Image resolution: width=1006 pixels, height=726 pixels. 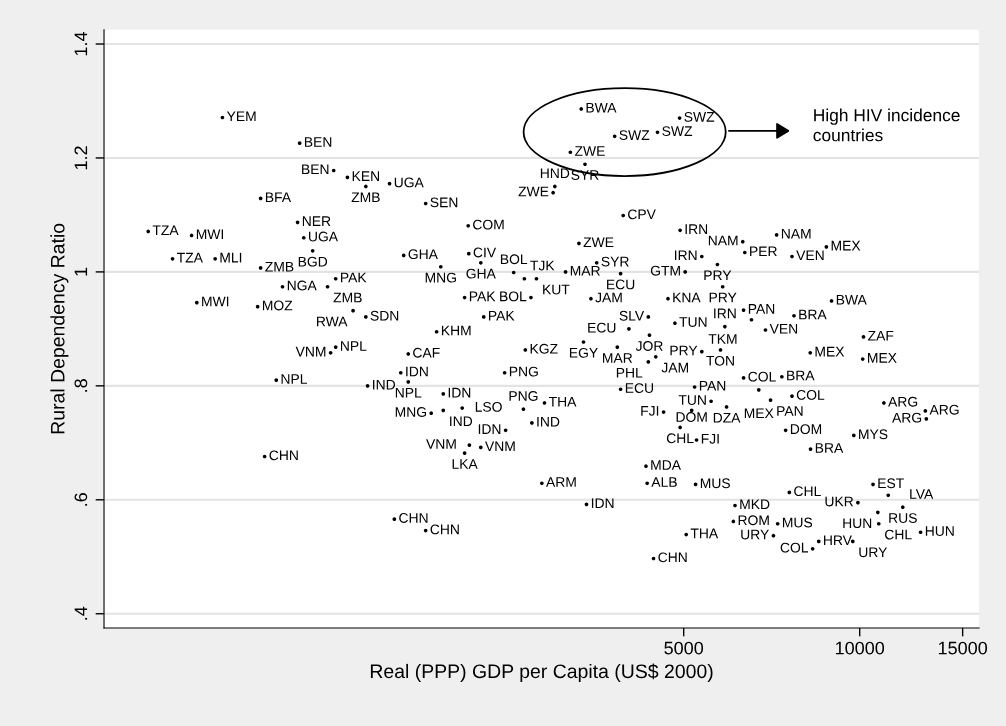 I want to click on data-label: NGA, so click(x=302, y=285).